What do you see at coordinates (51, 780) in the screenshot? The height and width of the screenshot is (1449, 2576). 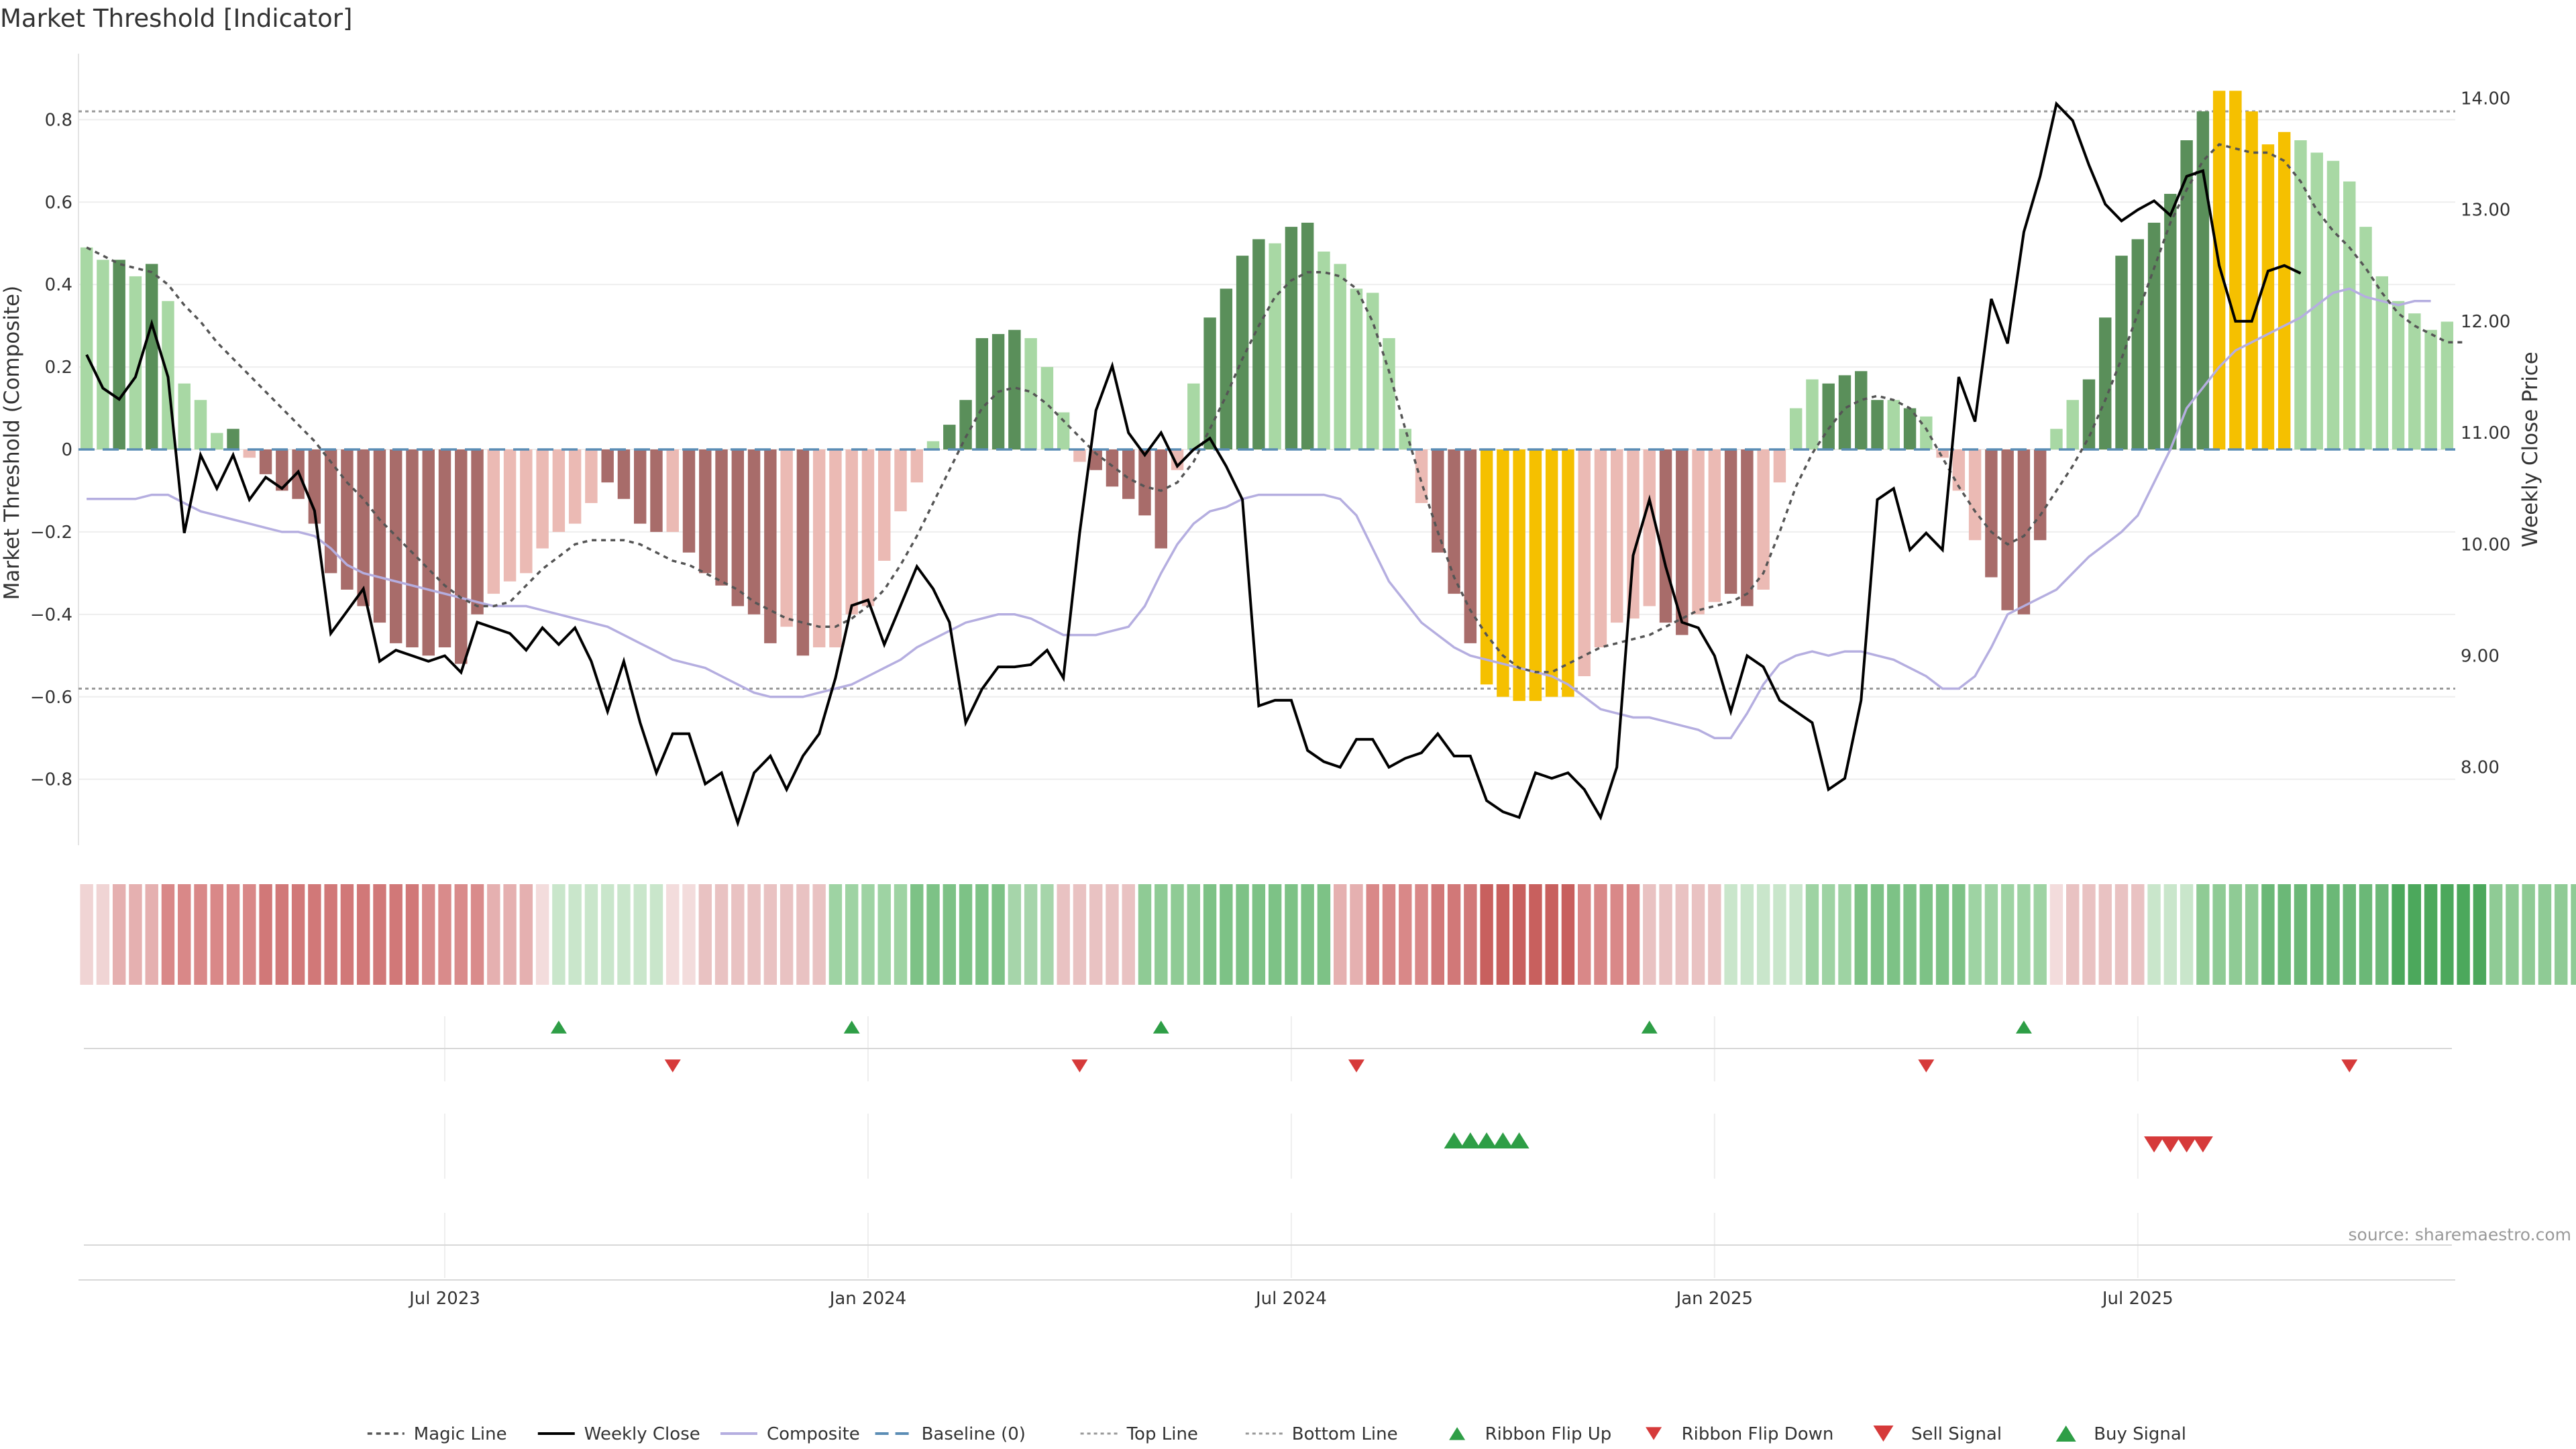 I see `y-tick-label: −0.8` at bounding box center [51, 780].